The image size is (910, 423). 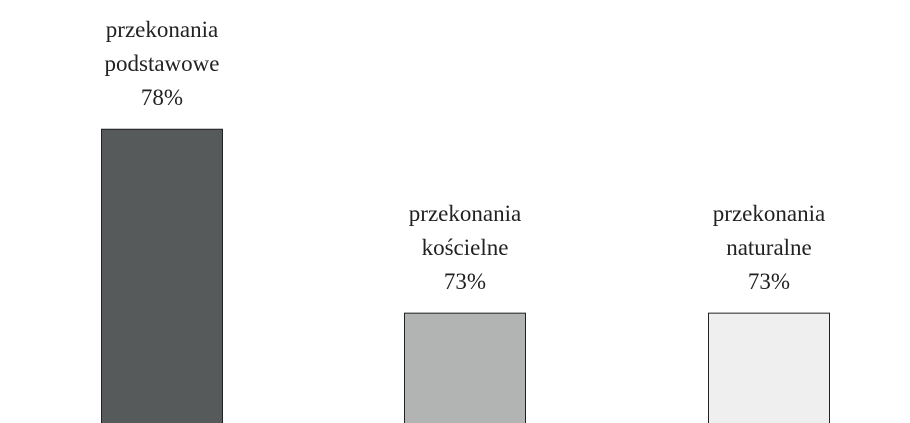 What do you see at coordinates (769, 230) in the screenshot?
I see `category-label: przekonania naturalne` at bounding box center [769, 230].